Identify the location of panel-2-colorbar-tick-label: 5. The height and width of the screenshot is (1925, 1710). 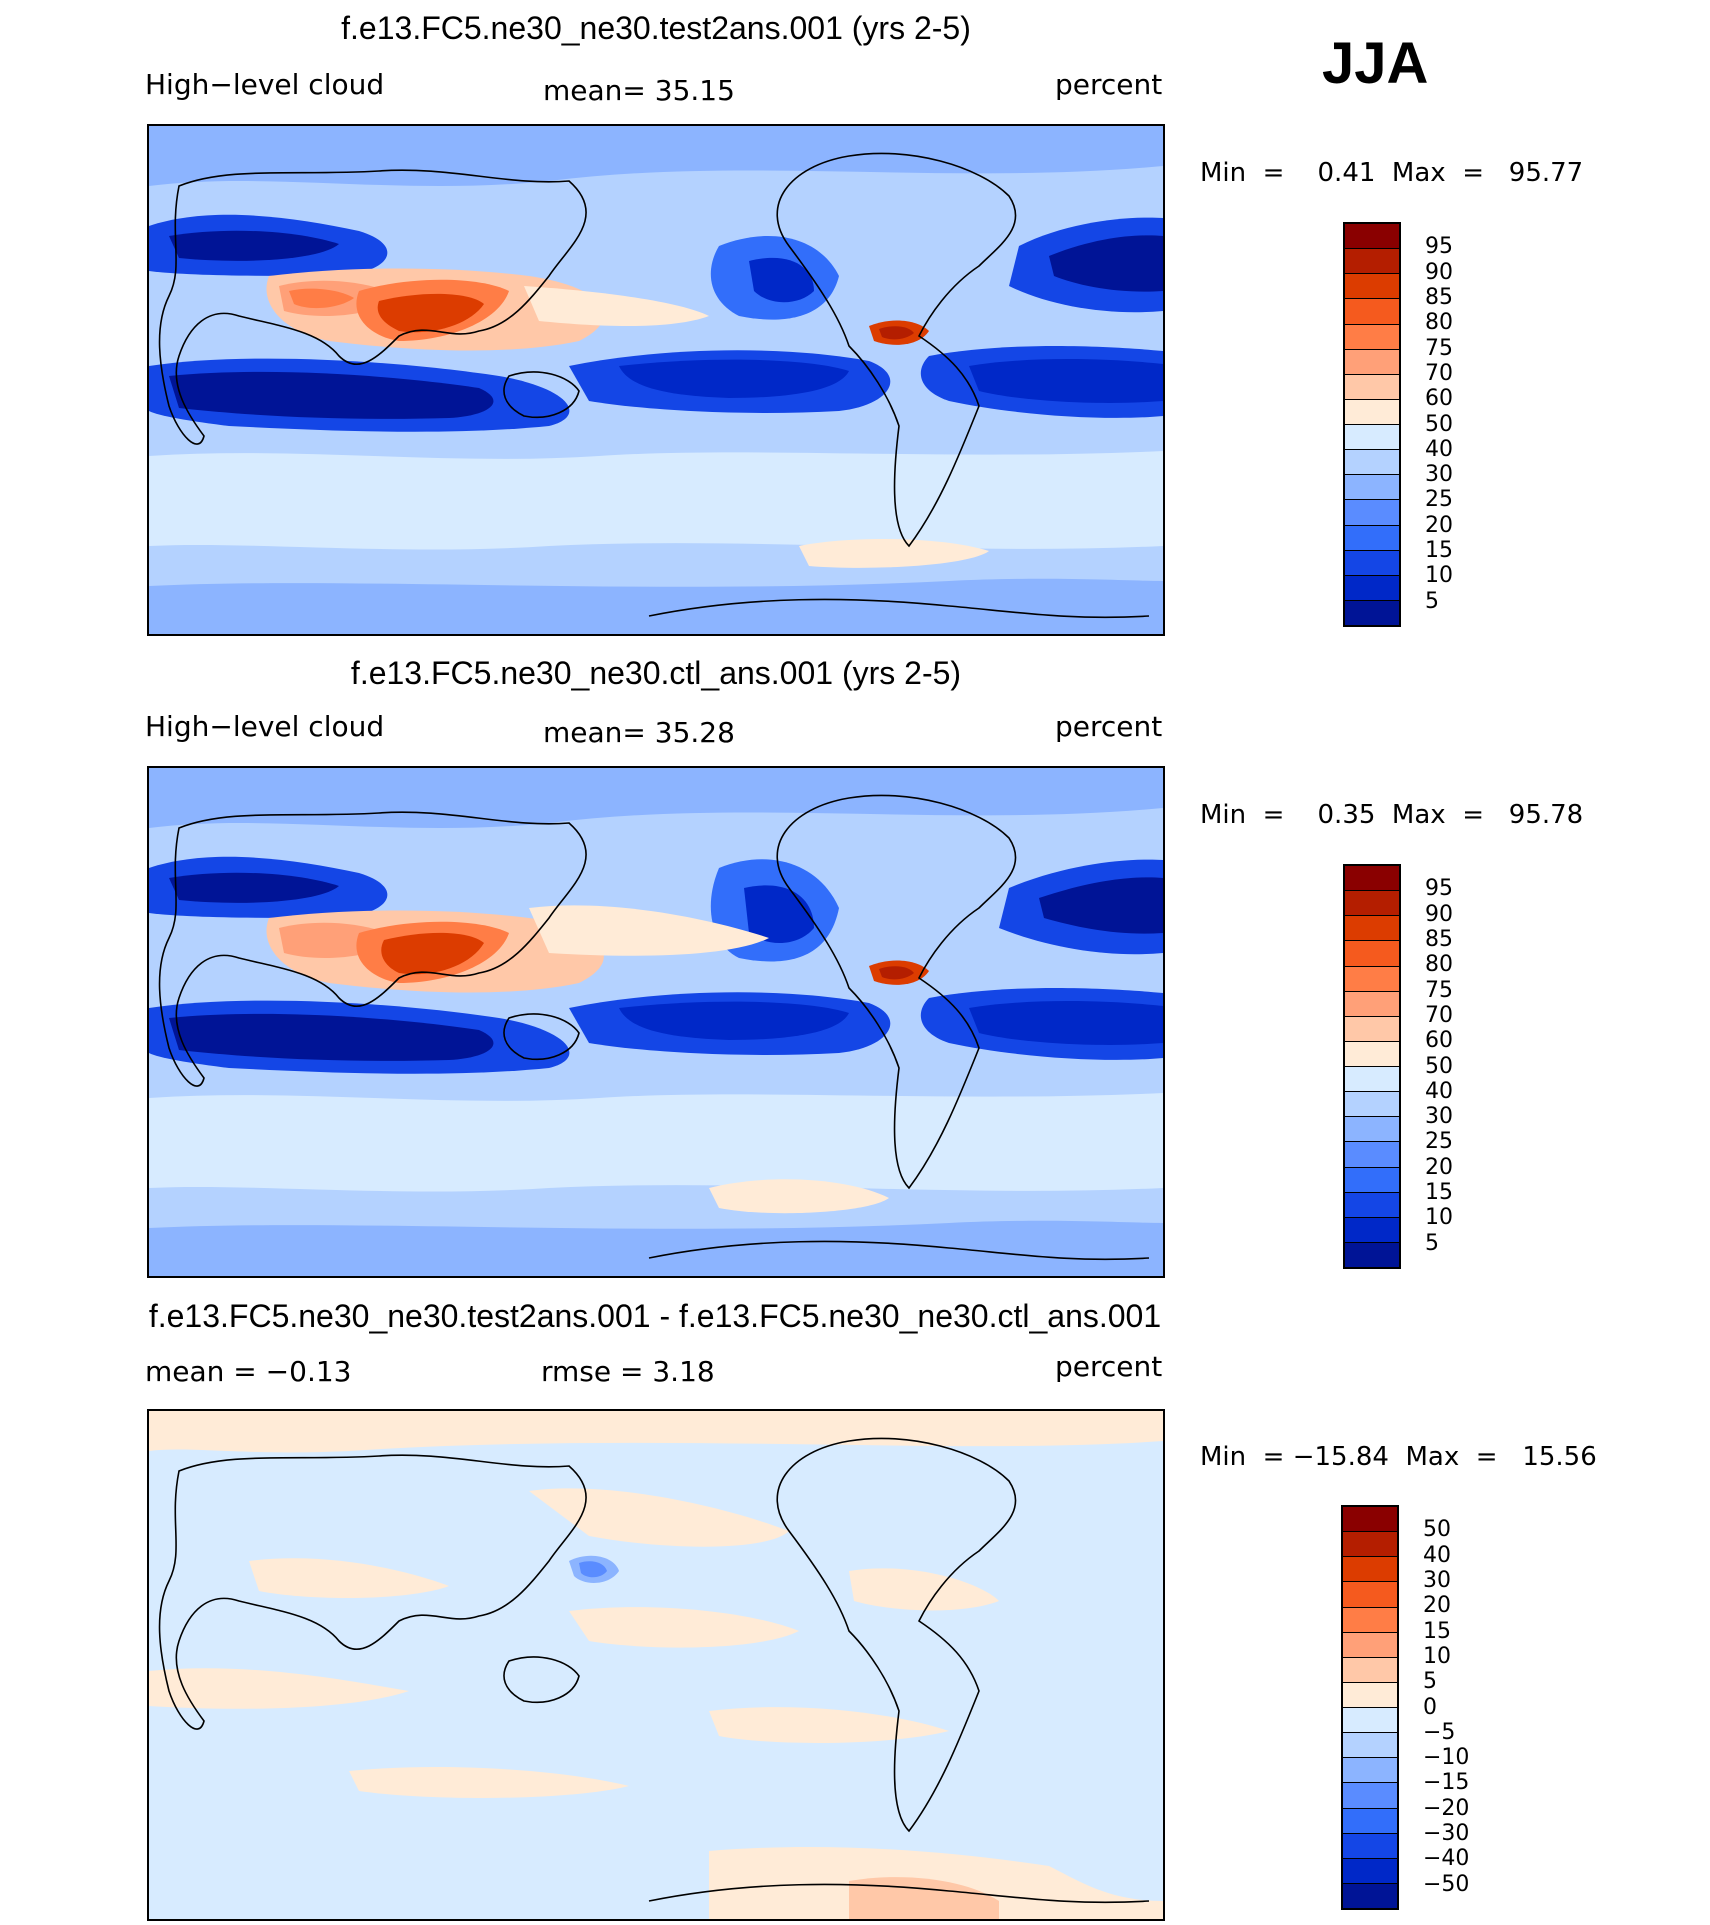
(1432, 1243).